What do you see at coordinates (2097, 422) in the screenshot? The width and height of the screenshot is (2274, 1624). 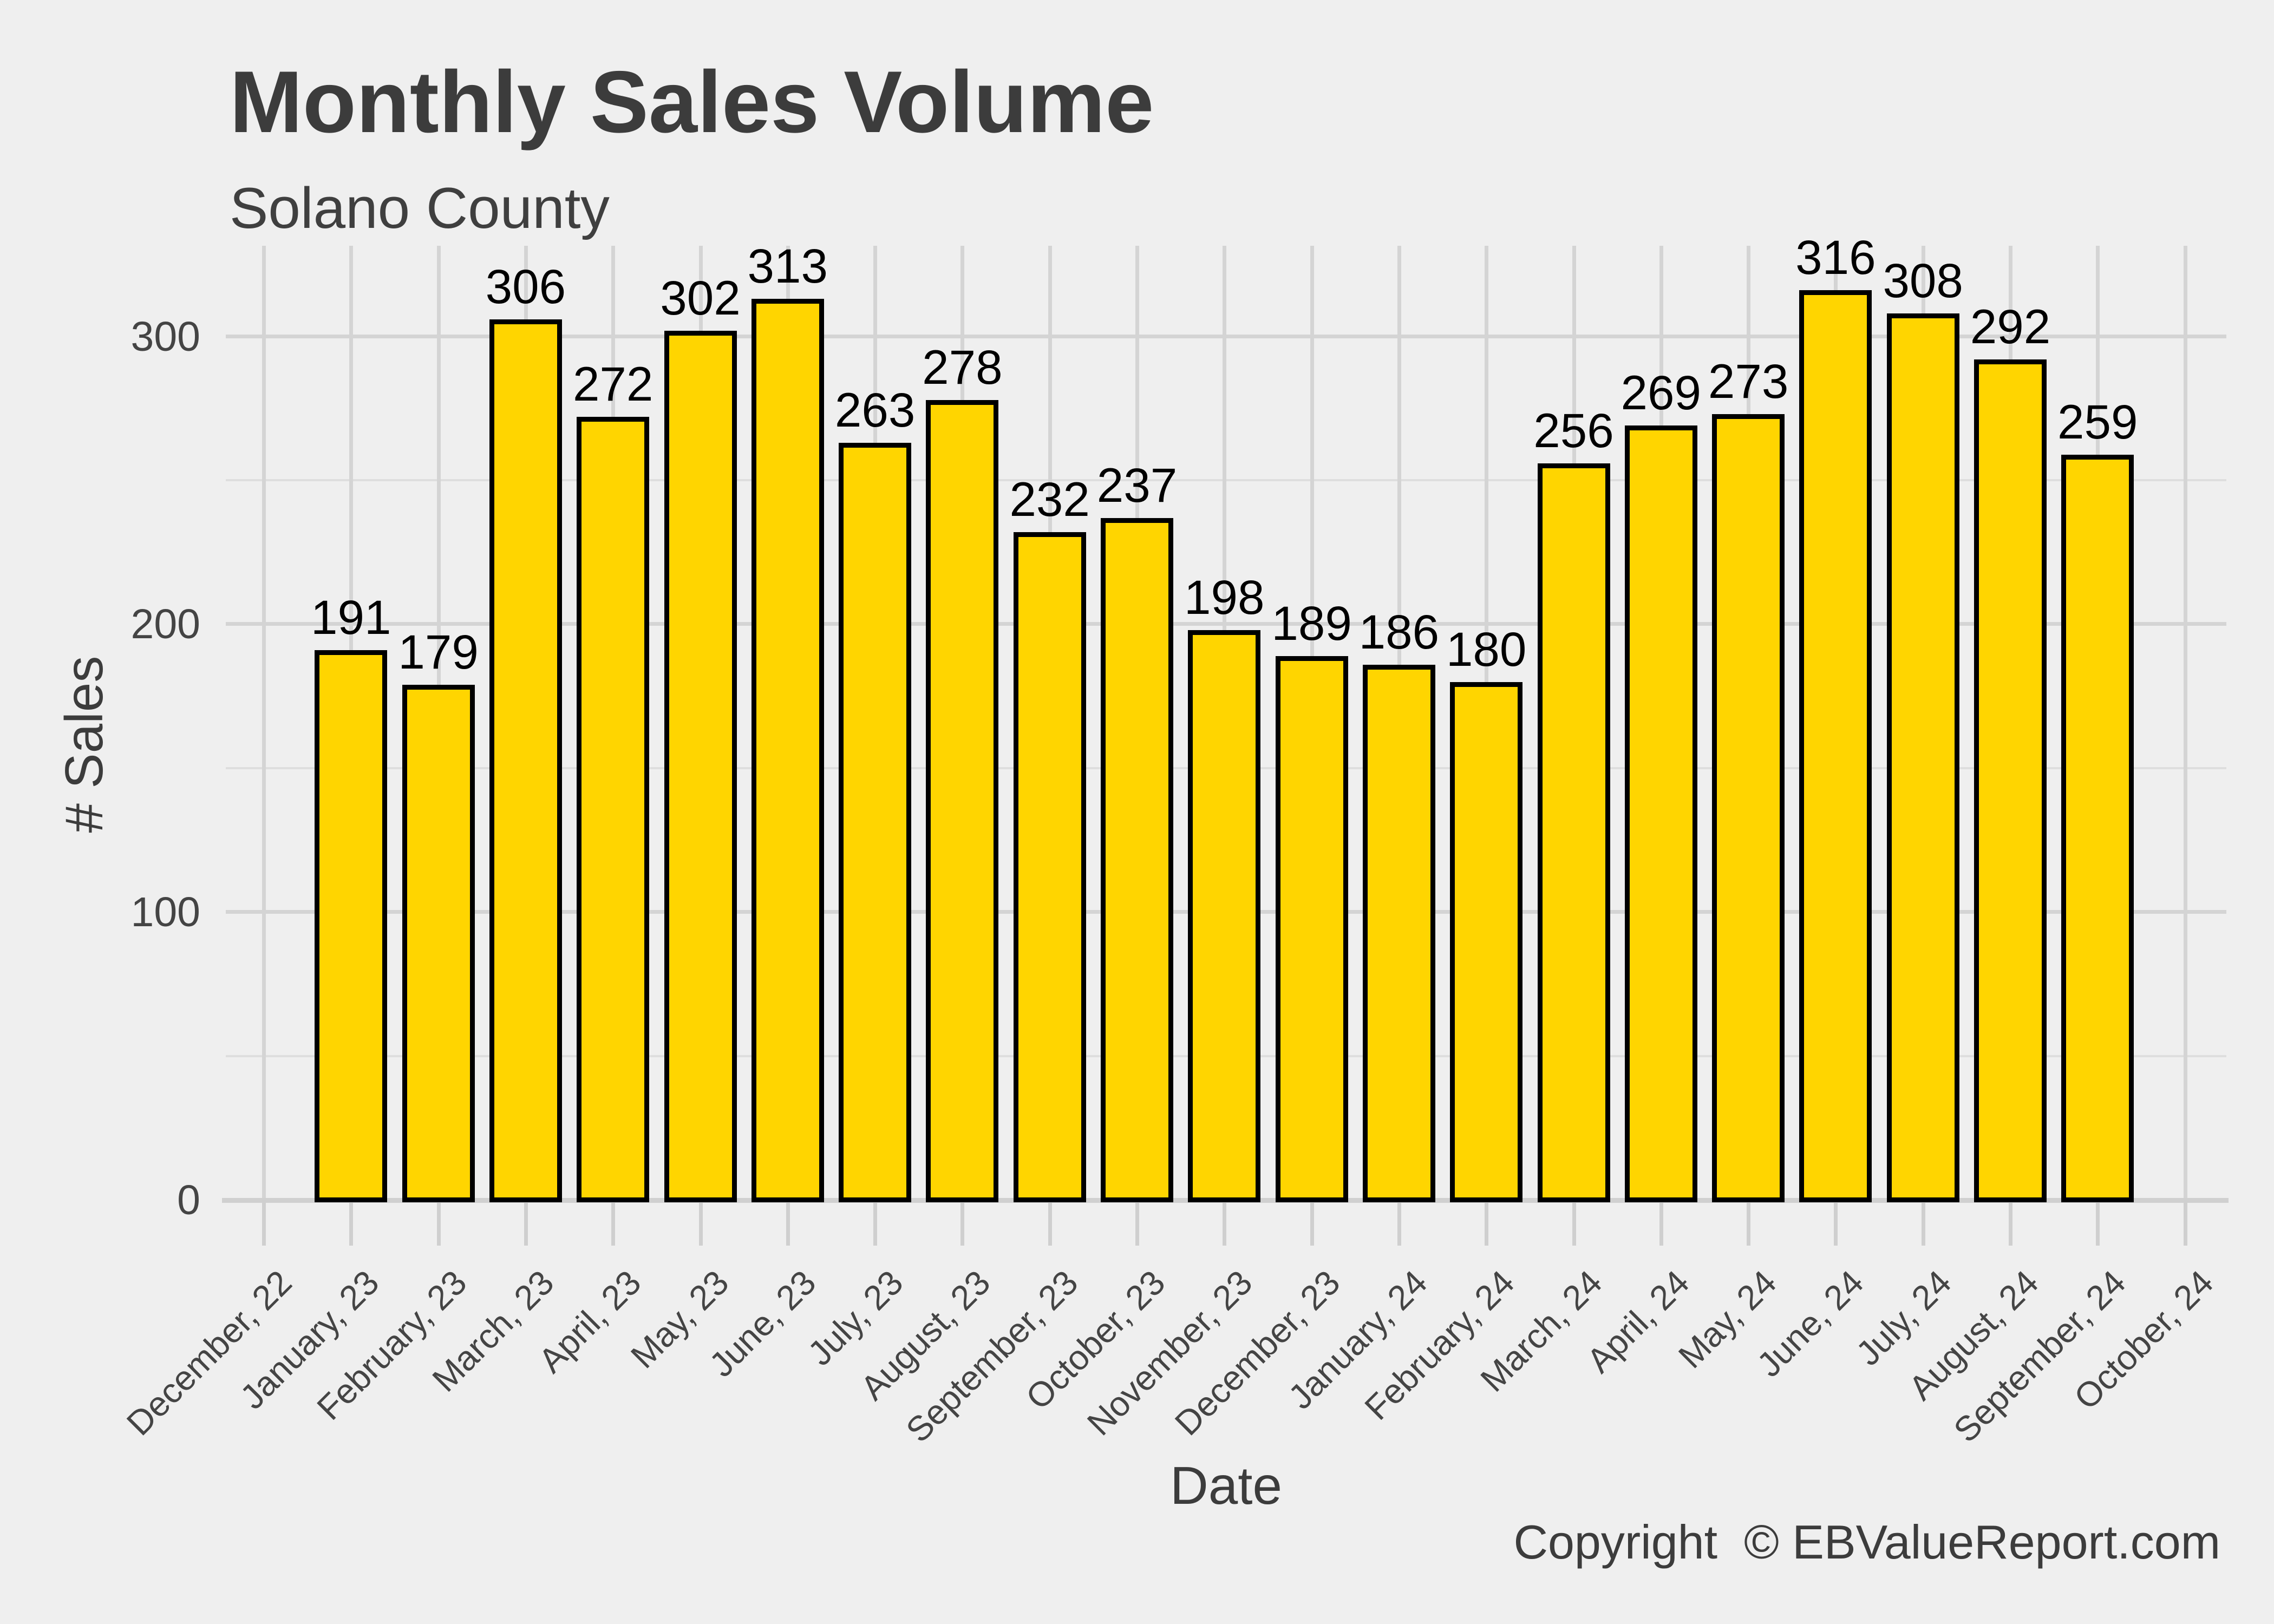 I see `bar-value-label: 259` at bounding box center [2097, 422].